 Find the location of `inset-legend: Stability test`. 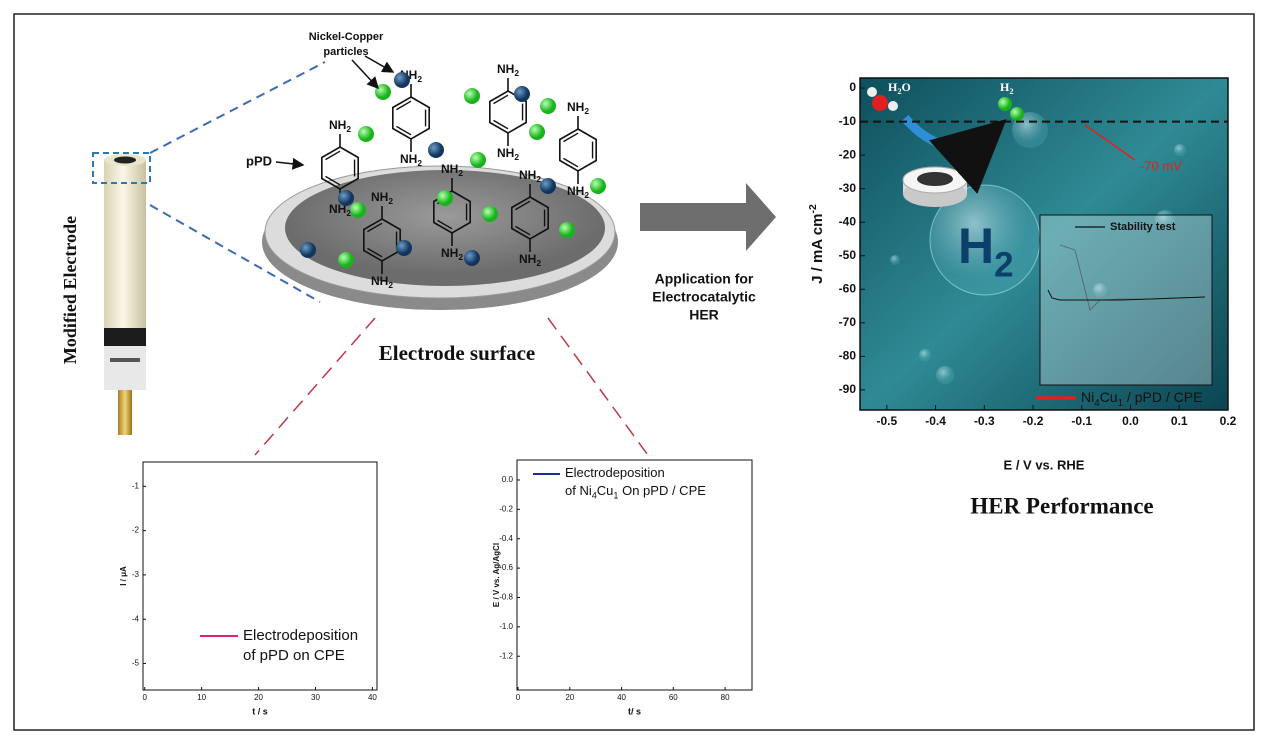

inset-legend: Stability test is located at coordinates (1143, 227).